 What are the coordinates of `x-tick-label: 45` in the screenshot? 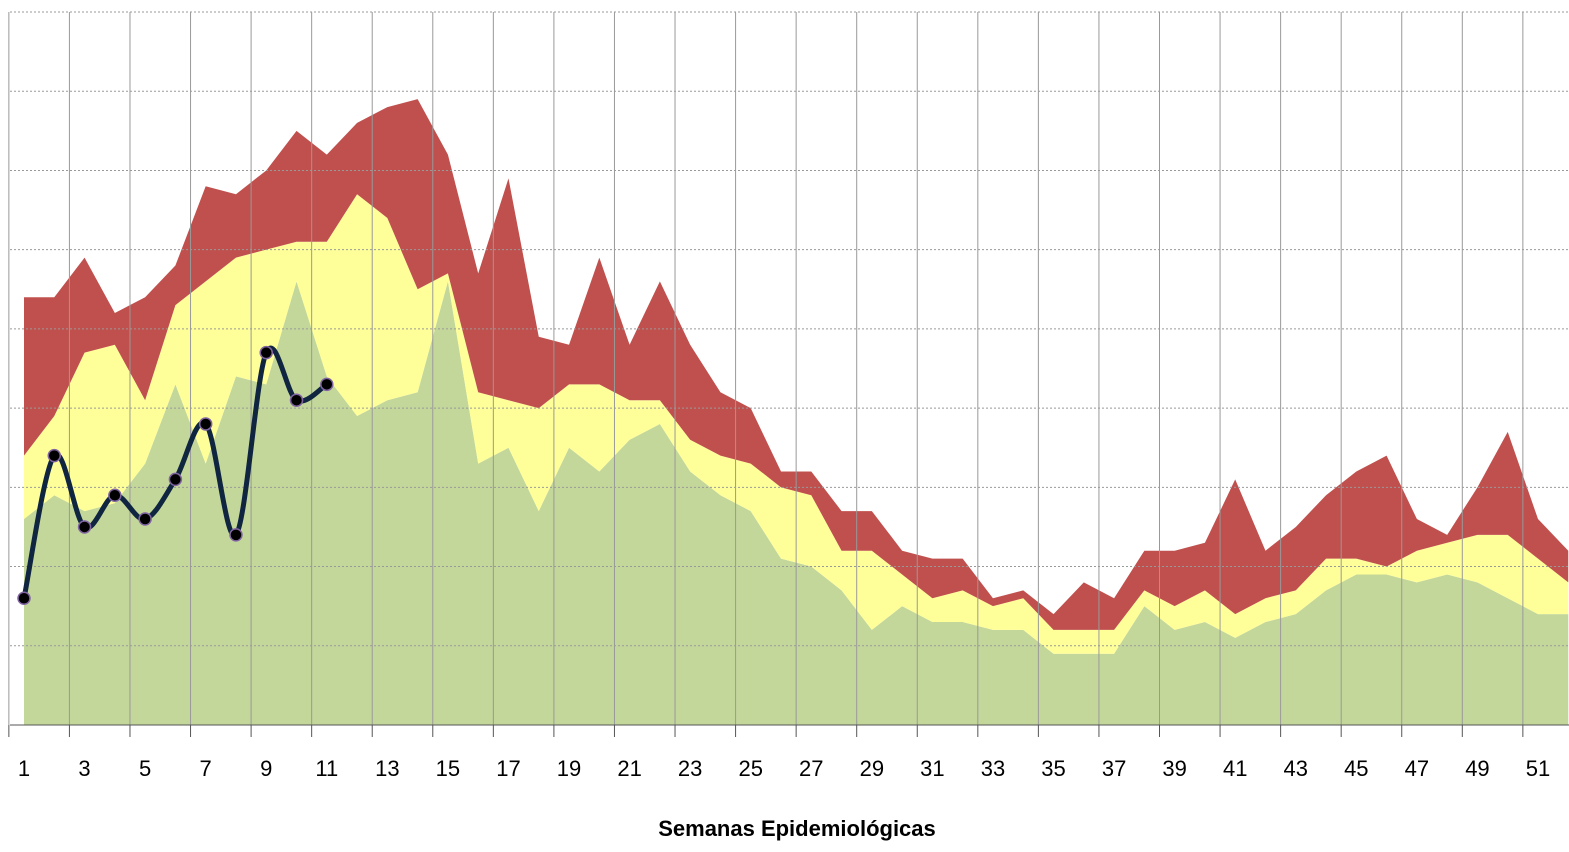 It's located at (1356, 768).